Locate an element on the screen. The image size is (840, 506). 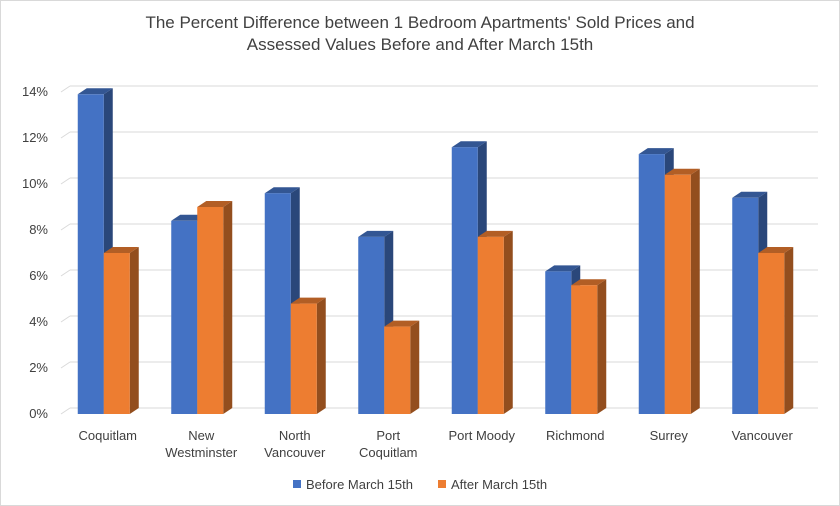
x-tick-label: North is located at coordinates (295, 435).